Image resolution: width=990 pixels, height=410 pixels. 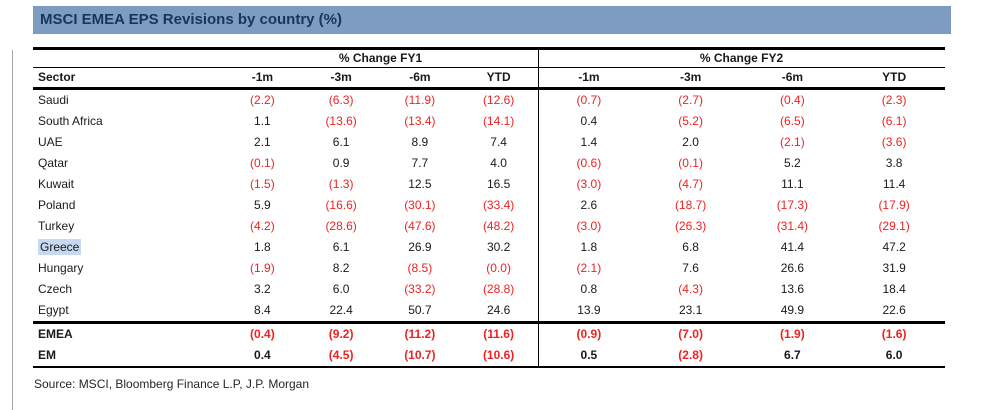 What do you see at coordinates (690, 100) in the screenshot?
I see `cell-value: (2.7)` at bounding box center [690, 100].